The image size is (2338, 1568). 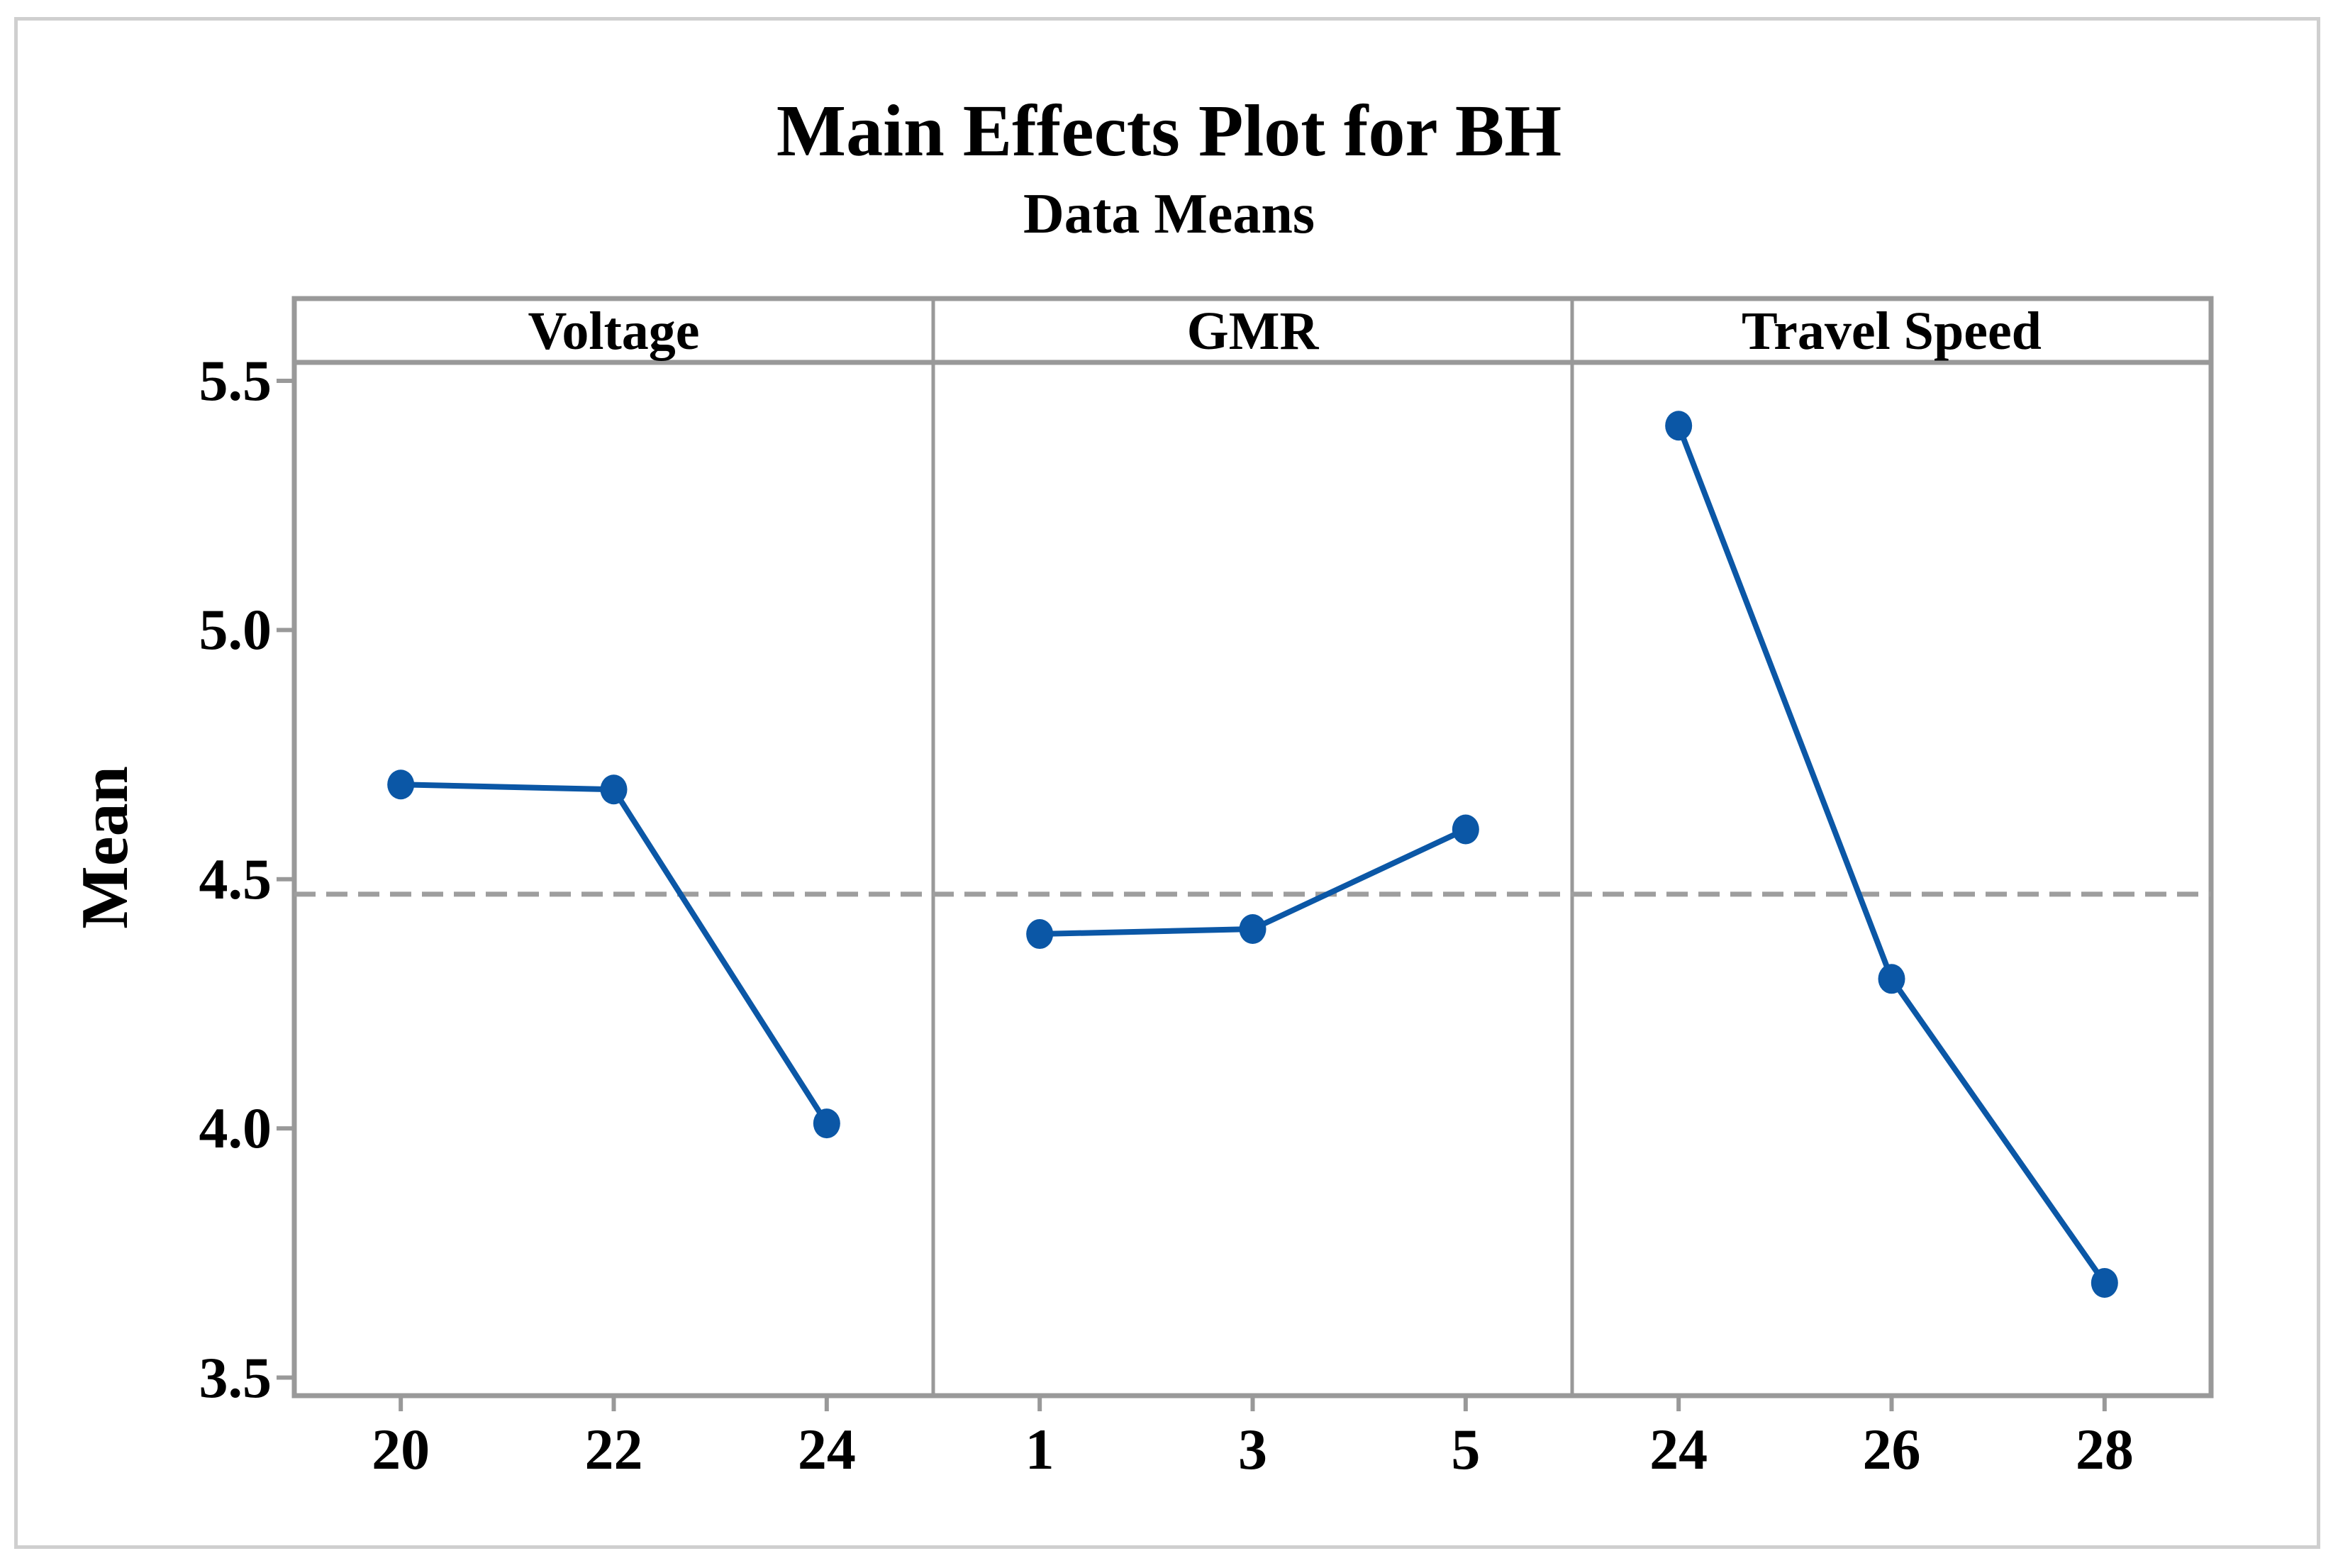 What do you see at coordinates (1891, 1449) in the screenshot?
I see `x-tick-label: 26` at bounding box center [1891, 1449].